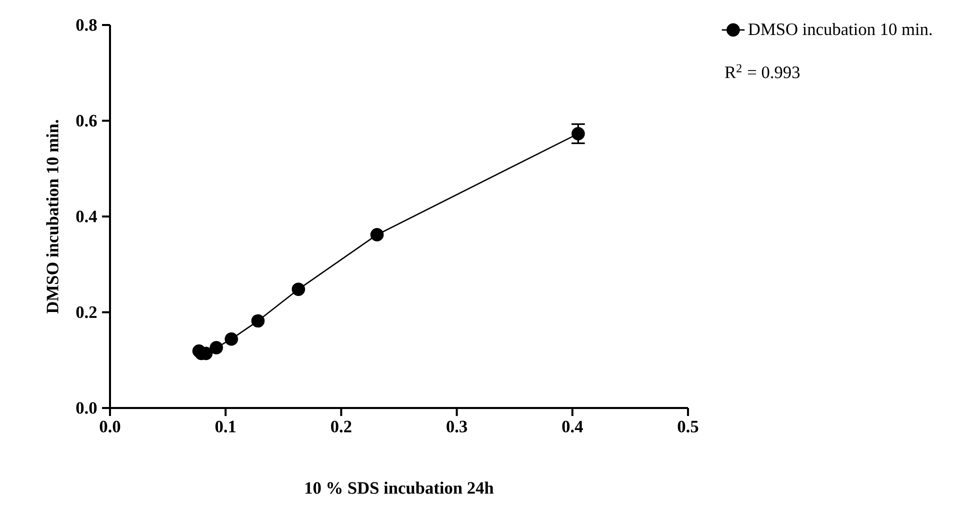  Describe the element at coordinates (86, 120) in the screenshot. I see `y-tick-label: 0.6` at that location.